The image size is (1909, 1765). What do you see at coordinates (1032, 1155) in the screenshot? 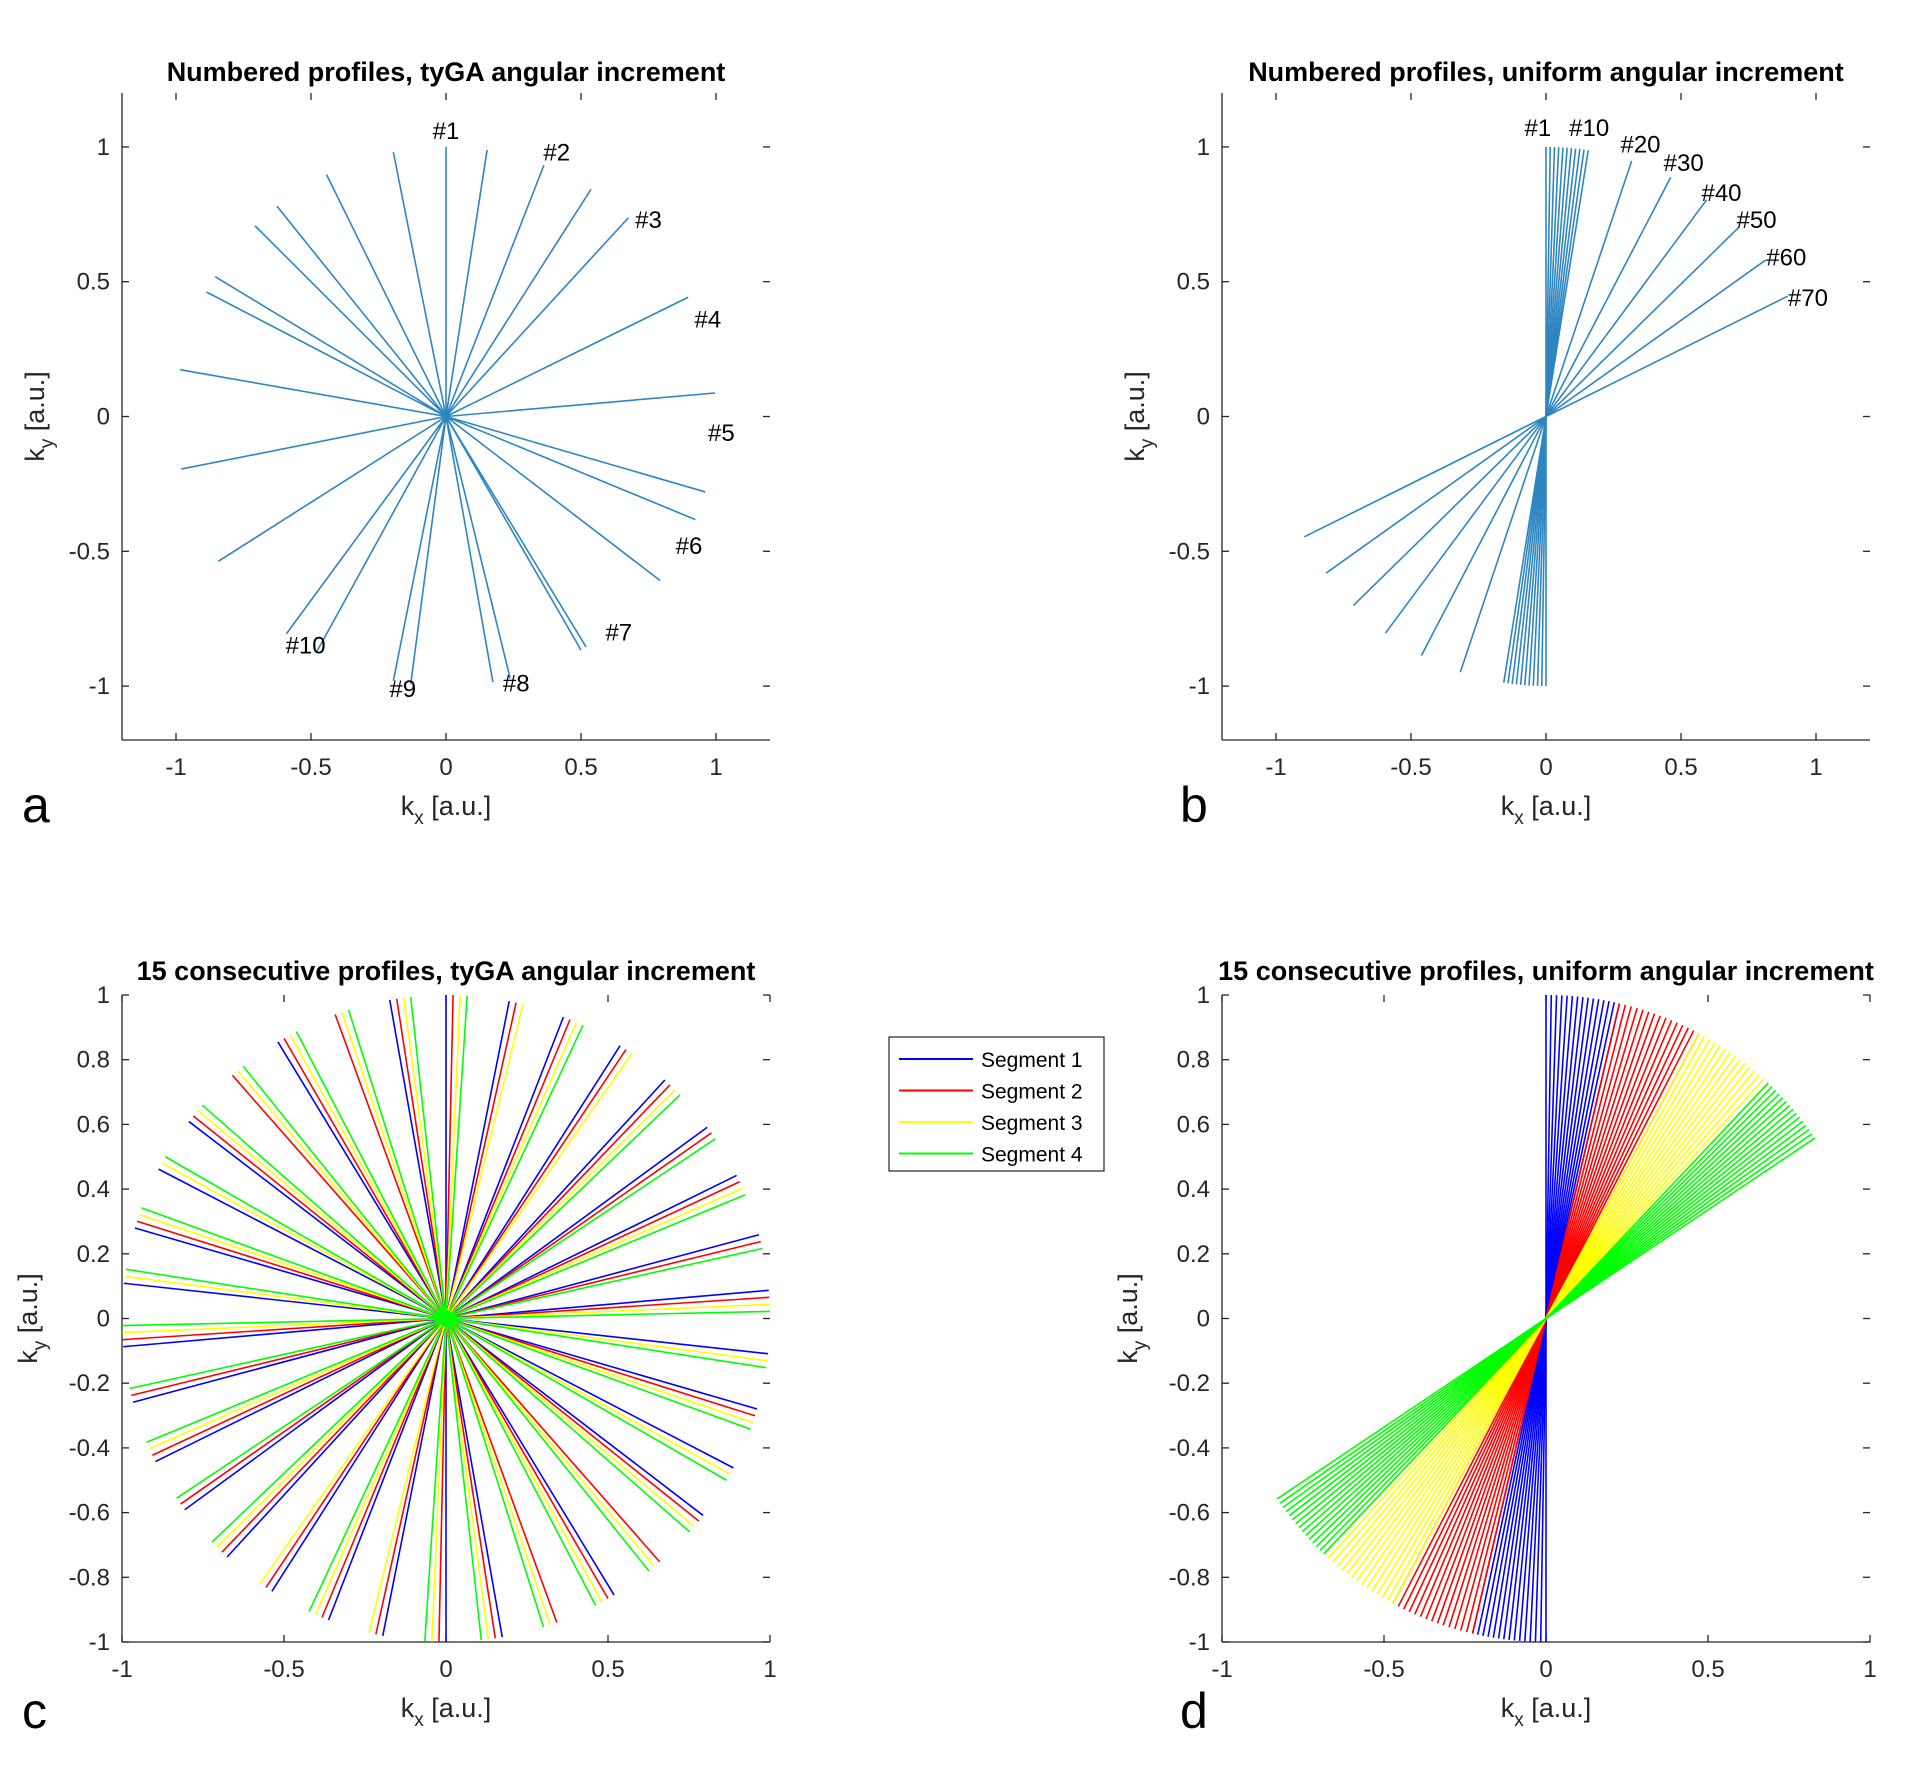
I see `legend-label: Segment 4` at bounding box center [1032, 1155].